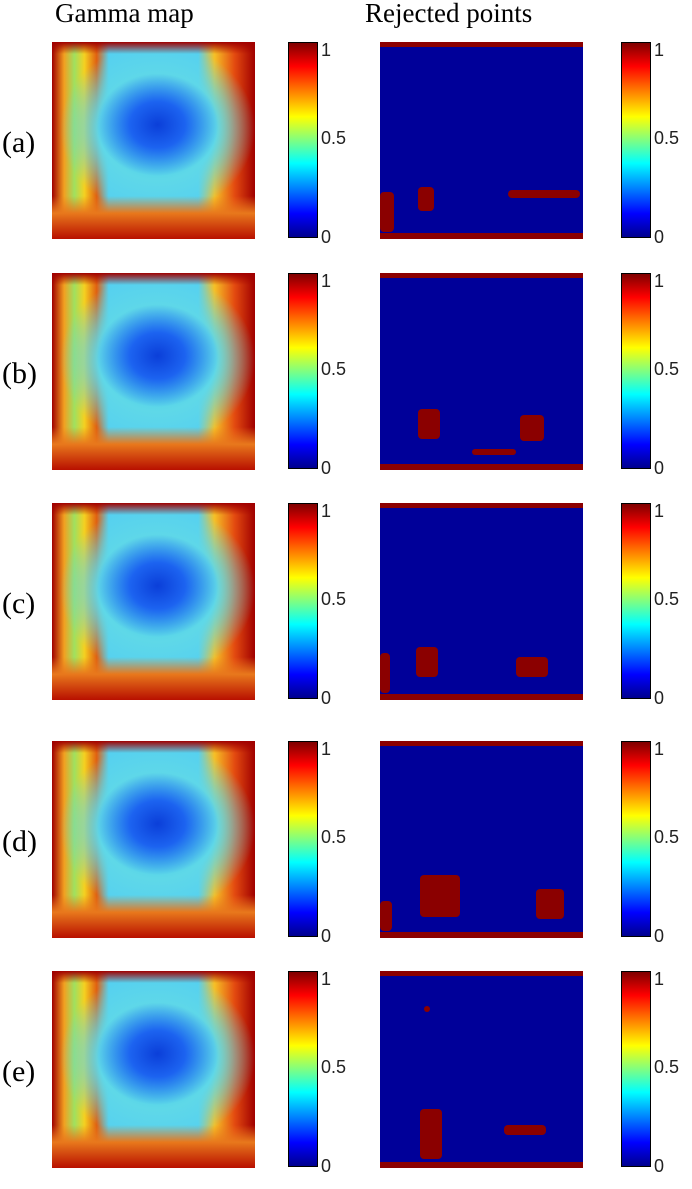 Image resolution: width=692 pixels, height=1189 pixels. What do you see at coordinates (449, 14) in the screenshot?
I see `col-title-rejected: Rejected points` at bounding box center [449, 14].